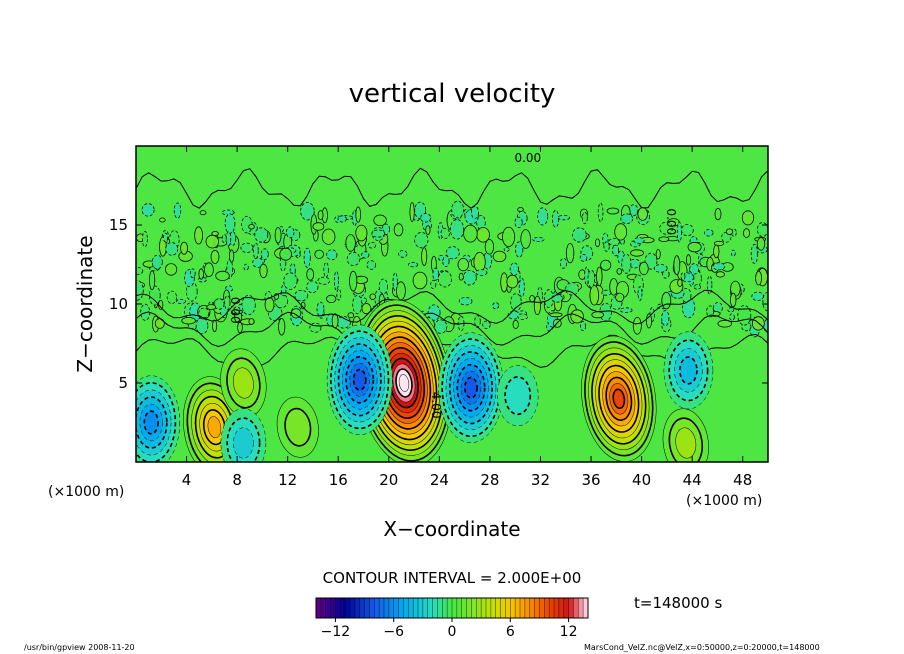 The width and height of the screenshot is (904, 654). What do you see at coordinates (452, 307) in the screenshot?
I see `background-contour` at bounding box center [452, 307].